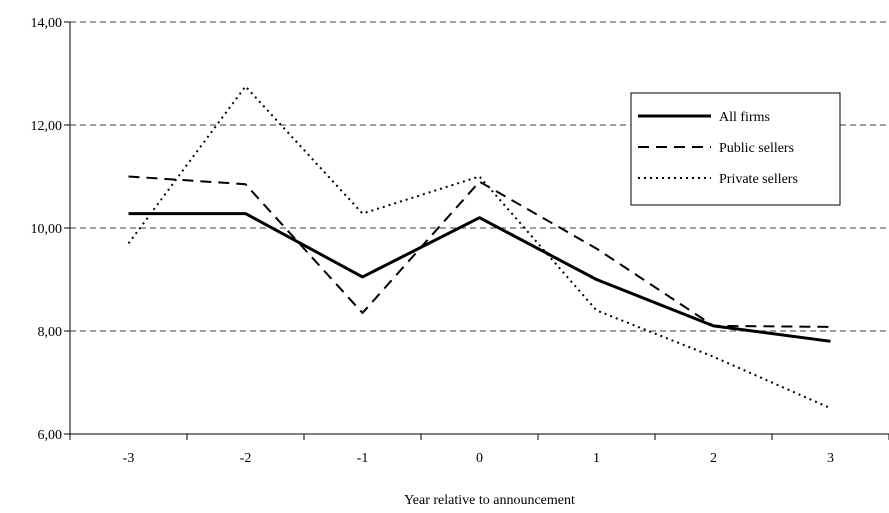  What do you see at coordinates (713, 458) in the screenshot?
I see `x-tick-label: 2` at bounding box center [713, 458].